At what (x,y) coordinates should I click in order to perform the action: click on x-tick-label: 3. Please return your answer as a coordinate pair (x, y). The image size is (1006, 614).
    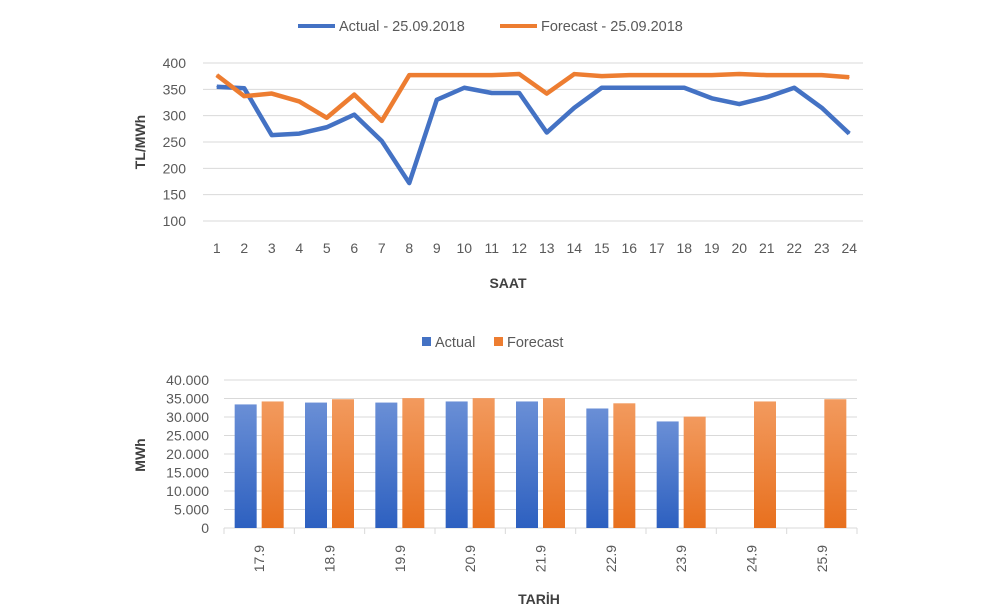
    Looking at the image, I should click on (272, 248).